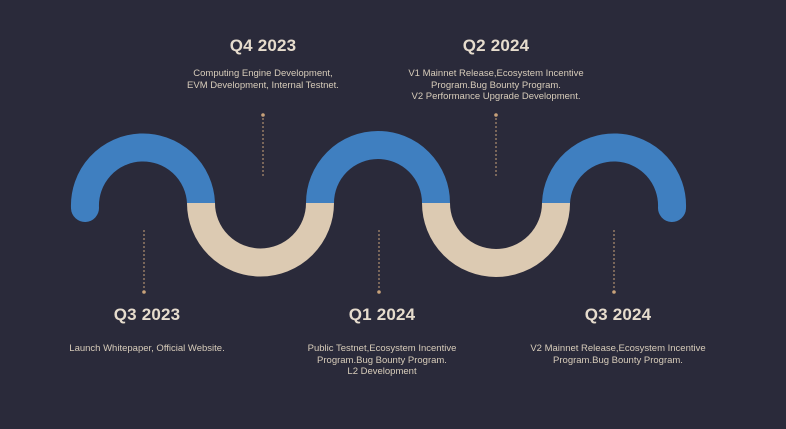 The width and height of the screenshot is (786, 429). Describe the element at coordinates (263, 45) in the screenshot. I see `milestone-title: Q4 2023` at that location.